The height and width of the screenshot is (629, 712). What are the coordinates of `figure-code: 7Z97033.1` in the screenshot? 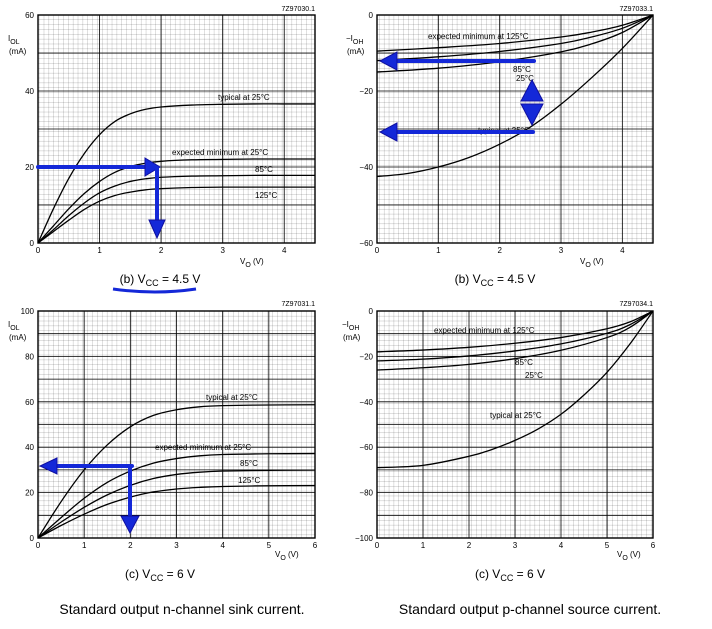 It's located at (637, 9).